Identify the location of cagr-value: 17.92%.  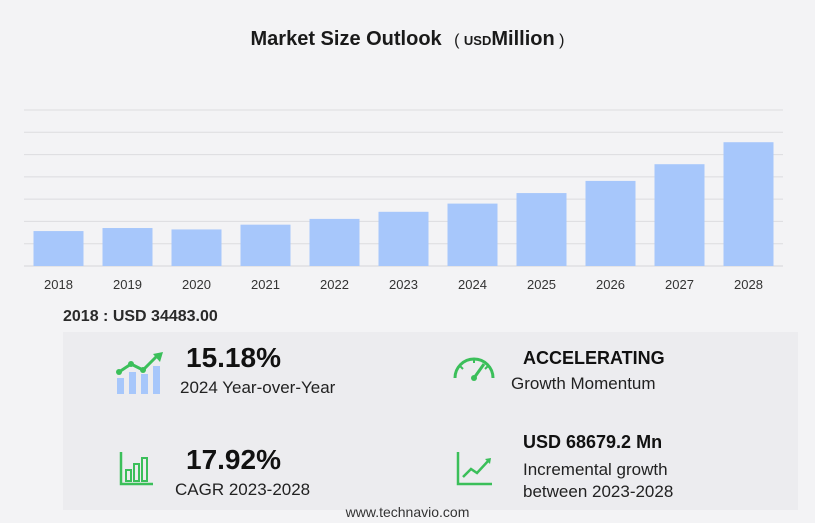
(233, 459).